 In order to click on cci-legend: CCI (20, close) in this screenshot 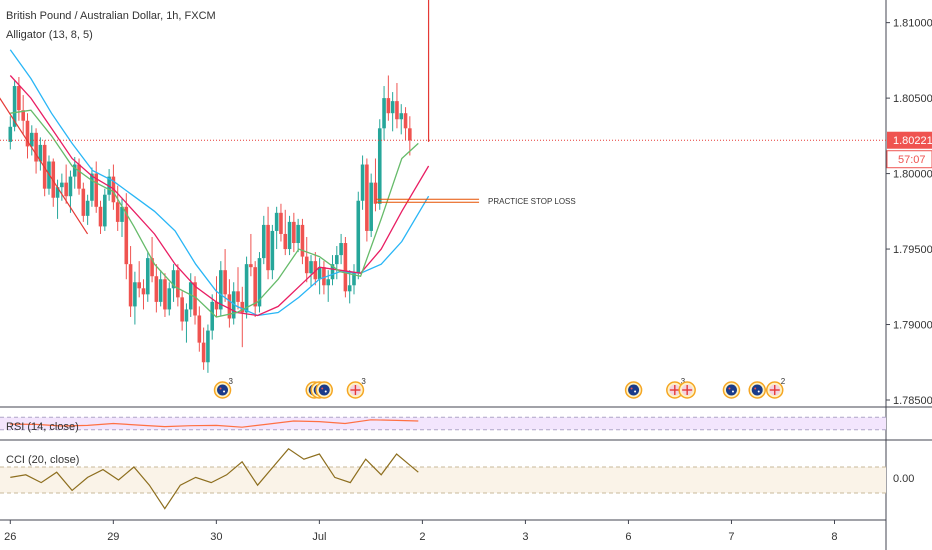, I will do `click(42, 460)`.